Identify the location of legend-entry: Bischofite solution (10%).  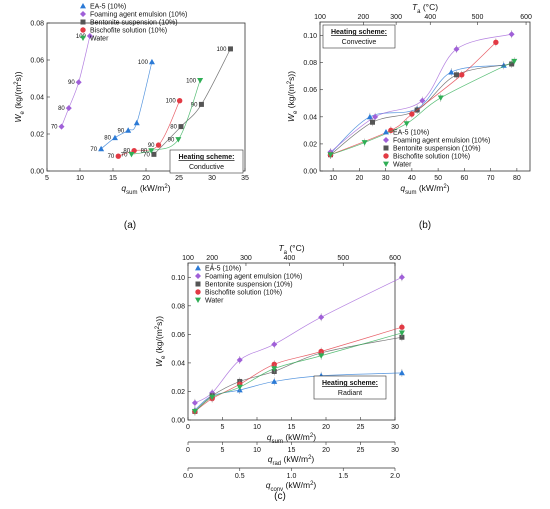
(243, 293).